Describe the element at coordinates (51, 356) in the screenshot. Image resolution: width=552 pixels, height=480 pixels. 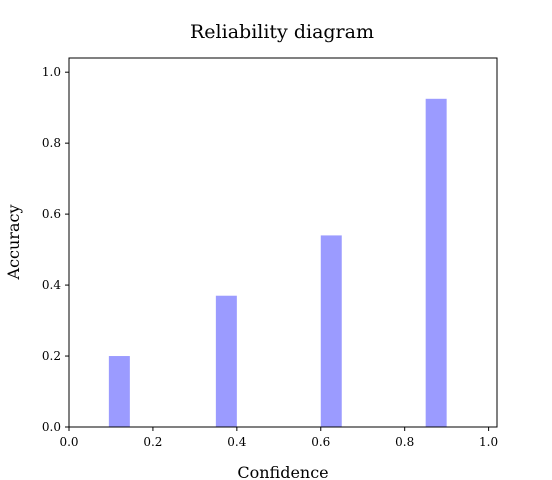
I see `y-tick-label: 0.2` at that location.